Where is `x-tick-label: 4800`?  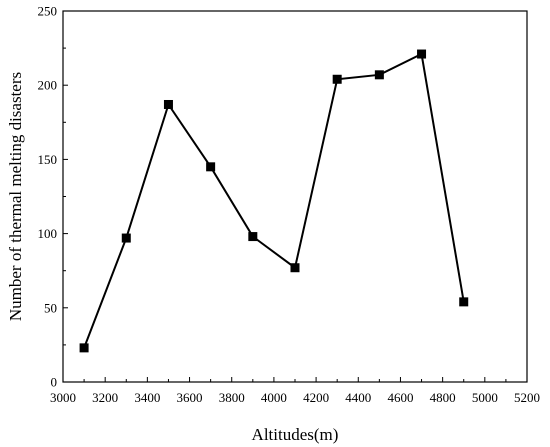 x-tick-label: 4800 is located at coordinates (443, 397).